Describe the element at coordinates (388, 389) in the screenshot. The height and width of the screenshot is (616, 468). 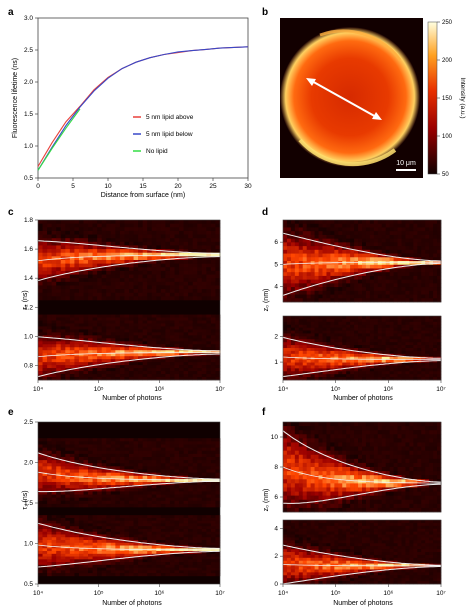
I see `panel-d-xtick-label: 10⁶` at that location.